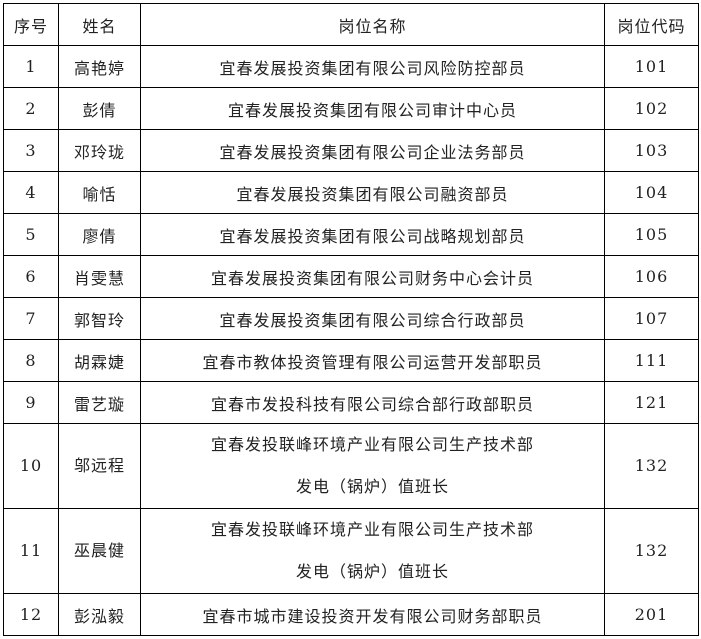 This screenshot has height=639, width=701. What do you see at coordinates (31, 551) in the screenshot?
I see `cell-no: 11` at bounding box center [31, 551].